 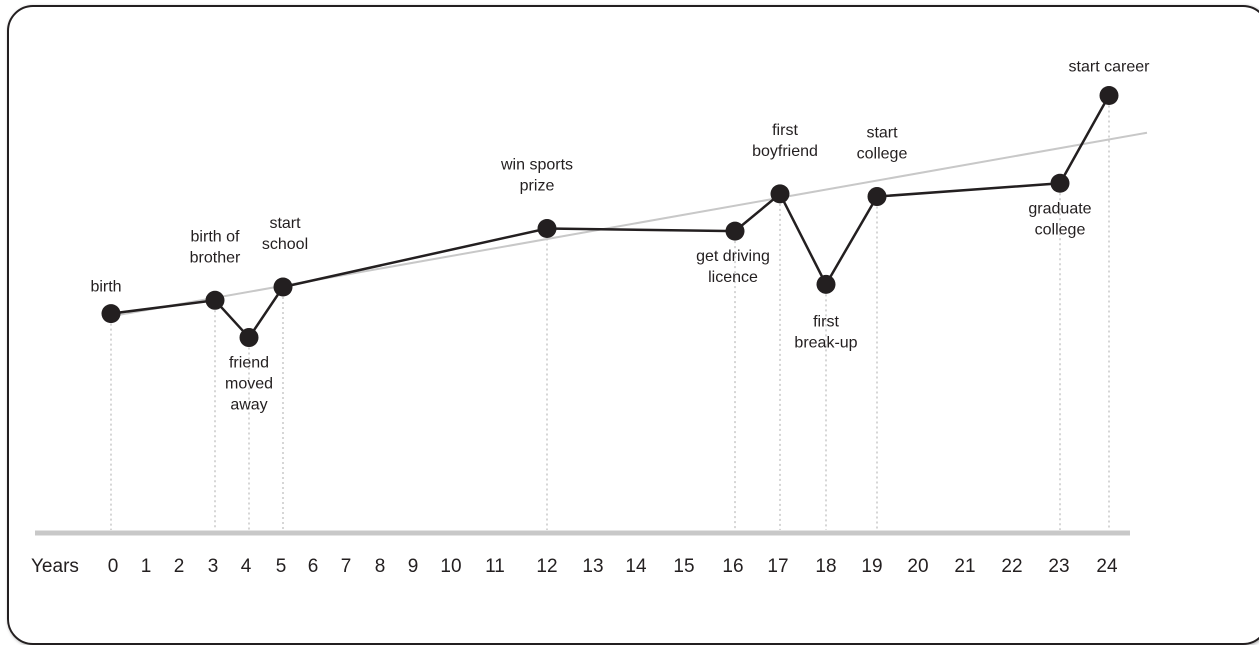 What do you see at coordinates (1107, 566) in the screenshot?
I see `x-tick-label: 24` at bounding box center [1107, 566].